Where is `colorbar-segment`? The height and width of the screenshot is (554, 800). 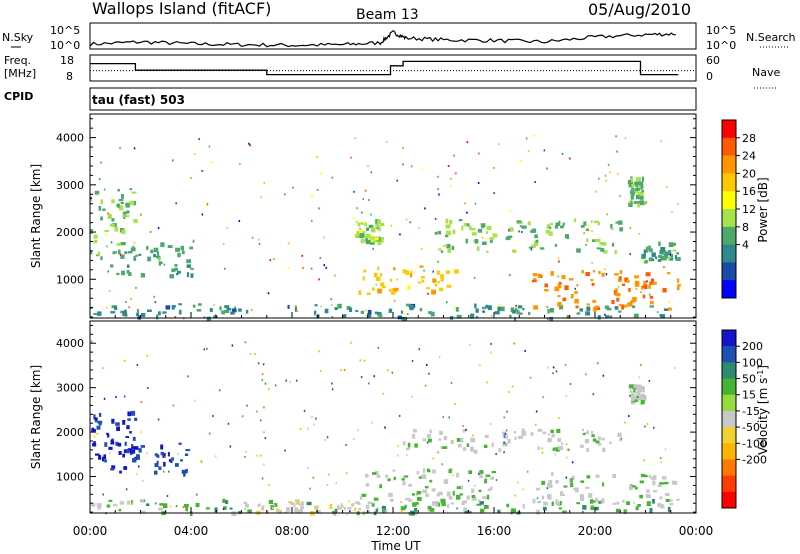
colorbar-segment is located at coordinates (729, 387).